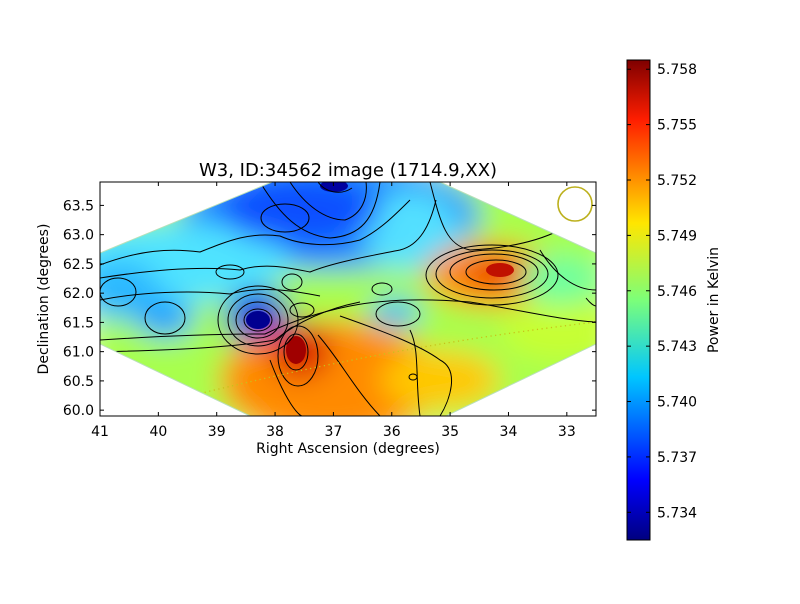  I want to click on colorbar-tick-label: 5.734, so click(677, 513).